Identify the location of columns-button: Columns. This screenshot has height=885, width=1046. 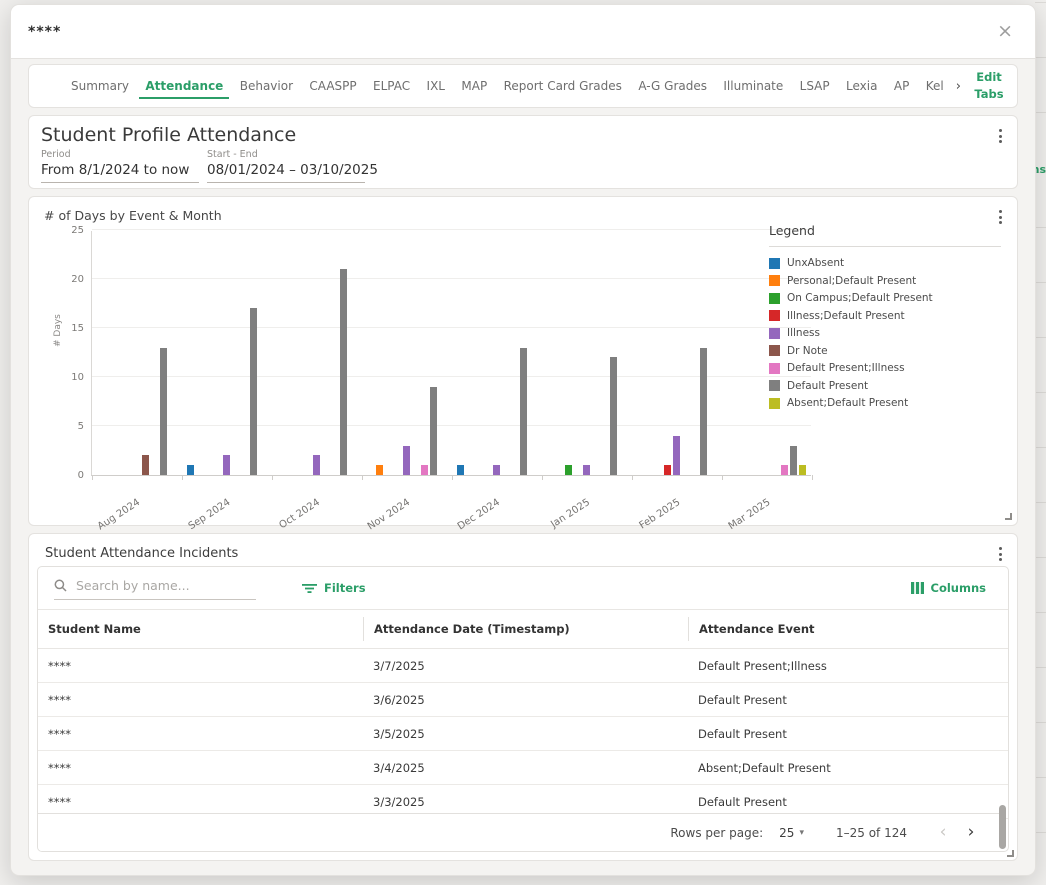
(948, 588).